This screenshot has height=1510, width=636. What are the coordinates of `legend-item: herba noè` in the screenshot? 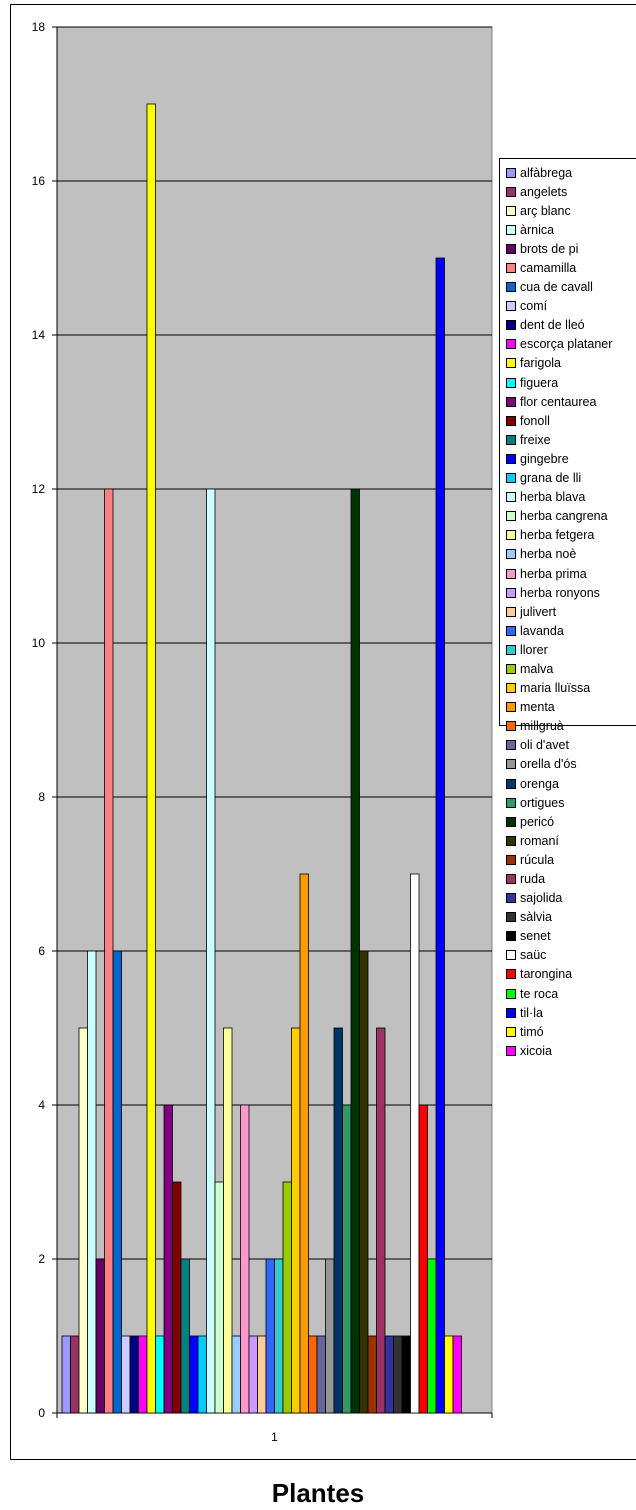 It's located at (568, 554).